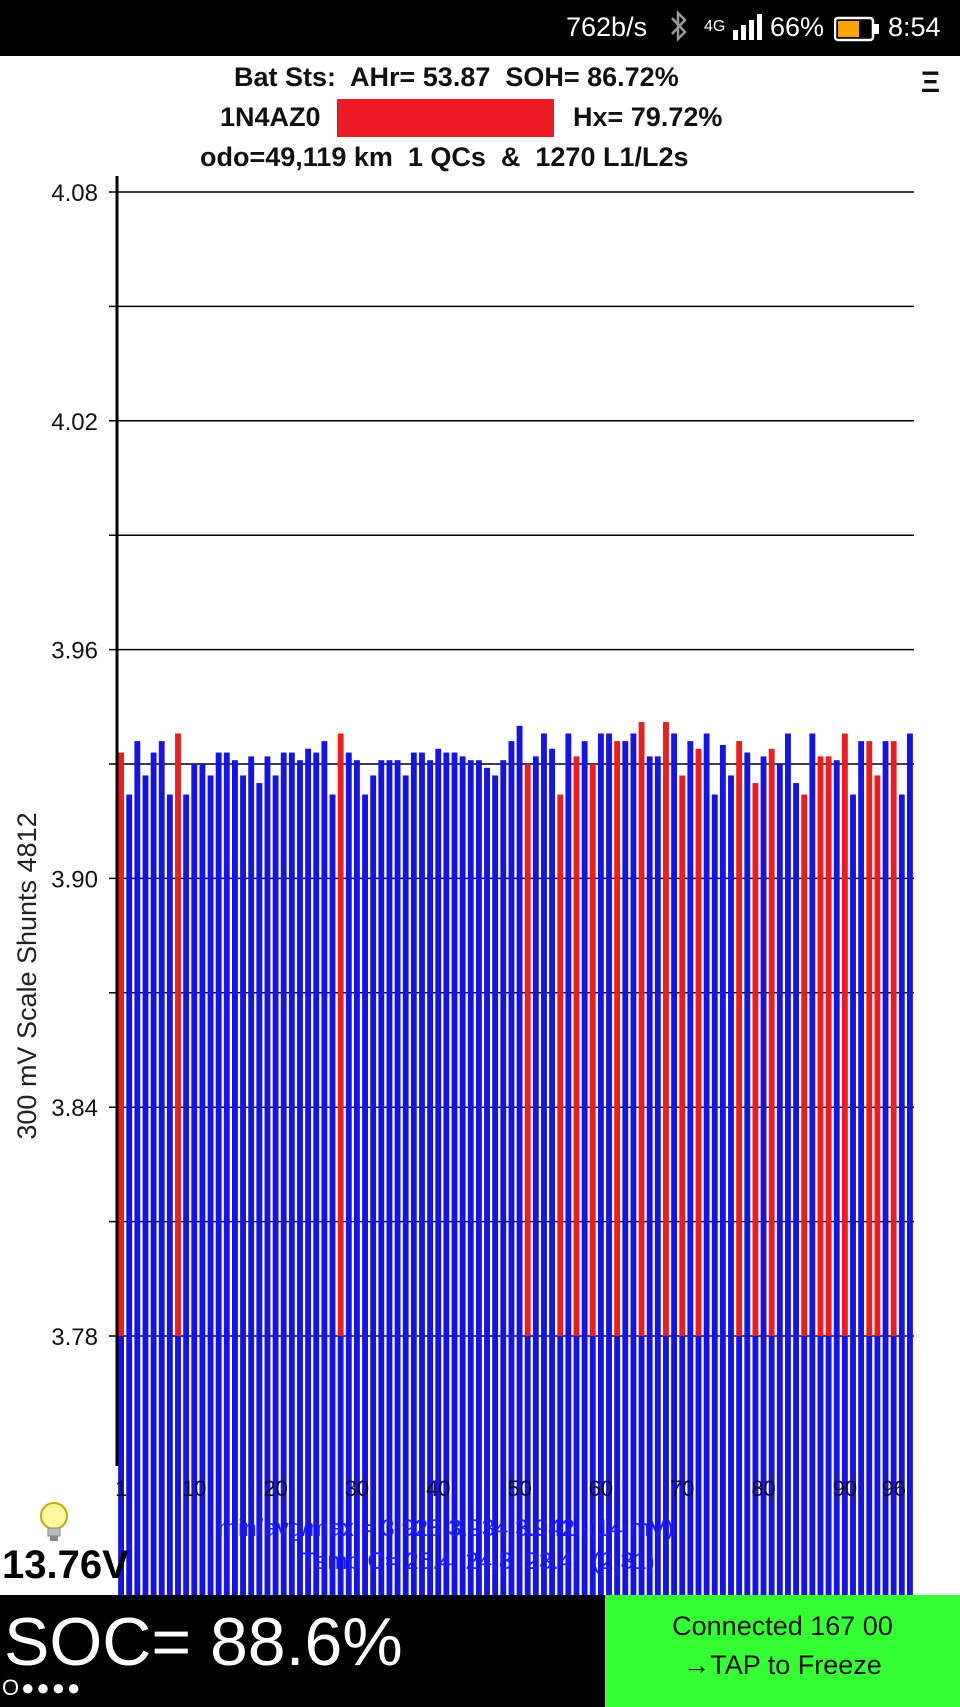  What do you see at coordinates (515, 1465) in the screenshot?
I see `cell-bars-overflow` at bounding box center [515, 1465].